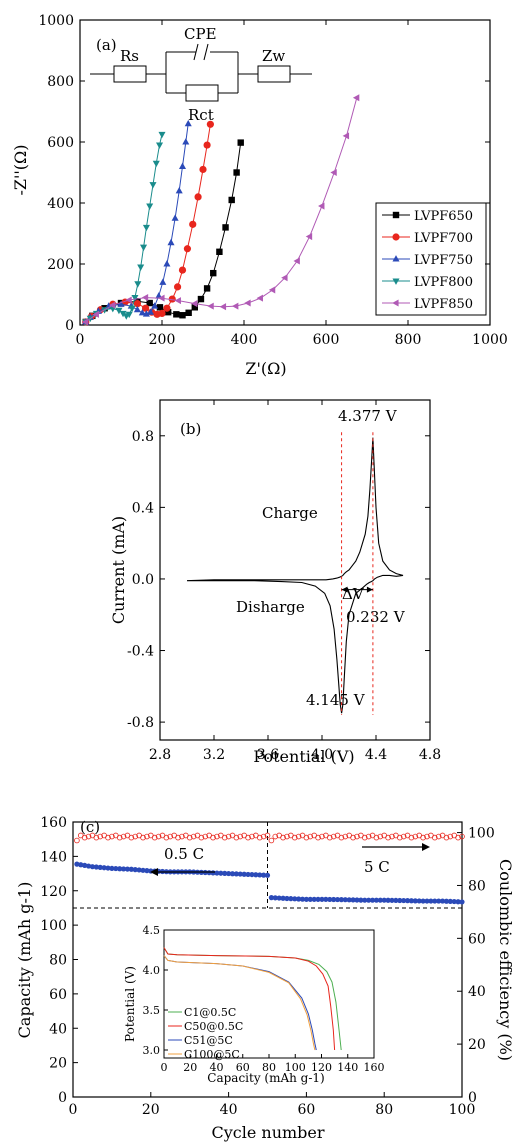  Describe the element at coordinates (53, 926) in the screenshot. I see `panel-c-ytick-label: 100` at that location.